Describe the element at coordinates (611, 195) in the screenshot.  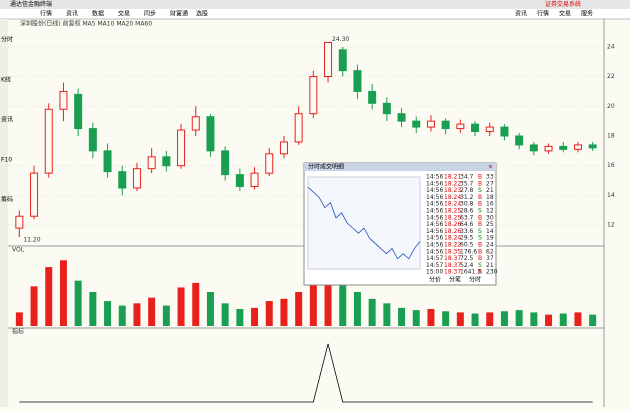
I see `y-tick-label: 14` at that location.